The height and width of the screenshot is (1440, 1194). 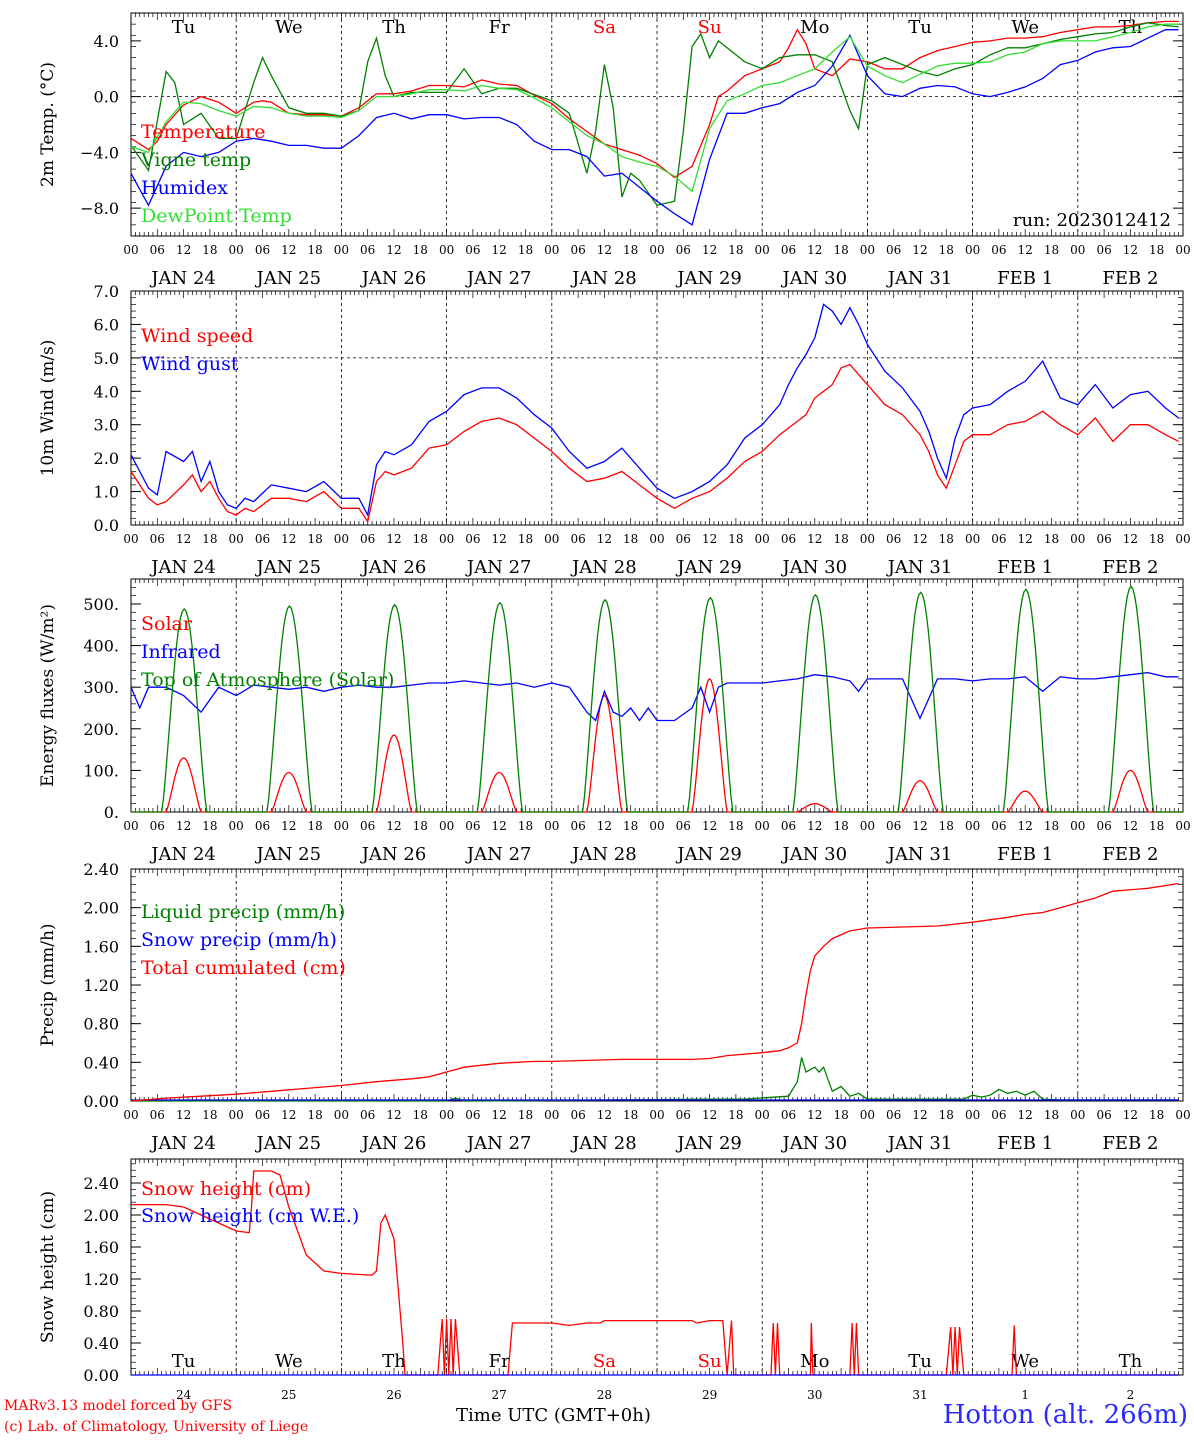 What do you see at coordinates (101, 1024) in the screenshot?
I see `y-tick-label: 0.80` at bounding box center [101, 1024].